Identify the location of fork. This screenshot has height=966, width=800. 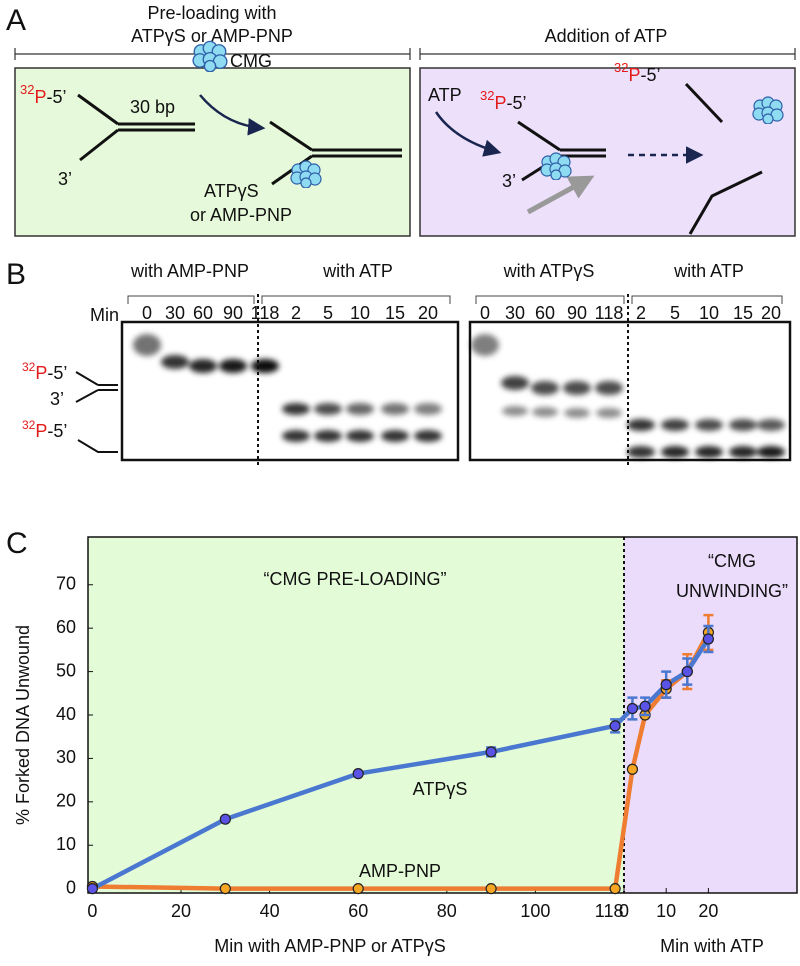
(420, 158).